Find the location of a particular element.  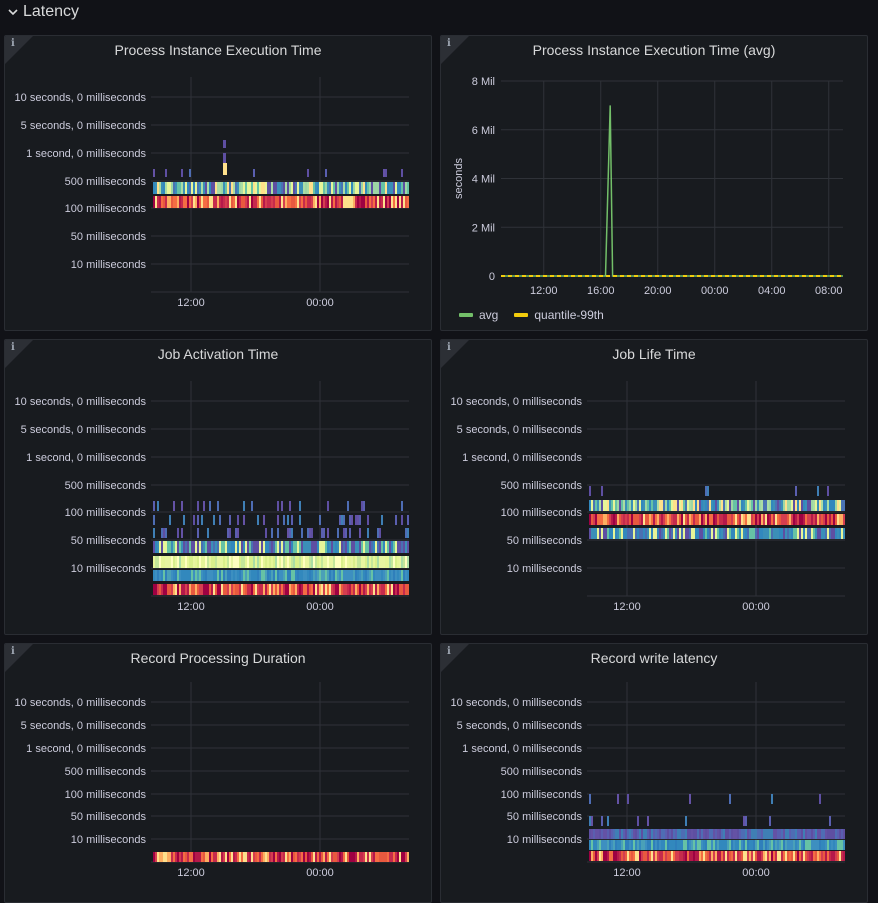

legend-item-avg: avg is located at coordinates (478, 315).